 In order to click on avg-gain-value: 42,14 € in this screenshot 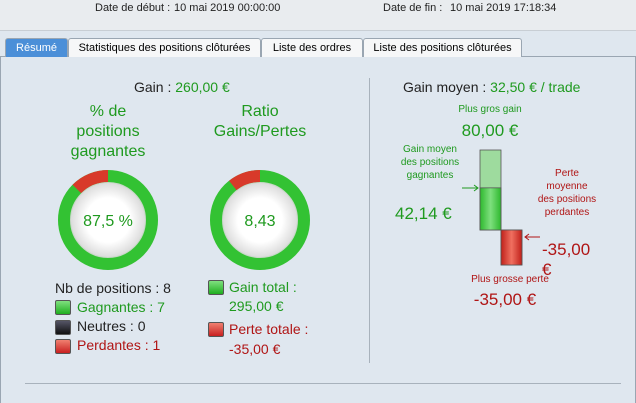, I will do `click(423, 213)`.